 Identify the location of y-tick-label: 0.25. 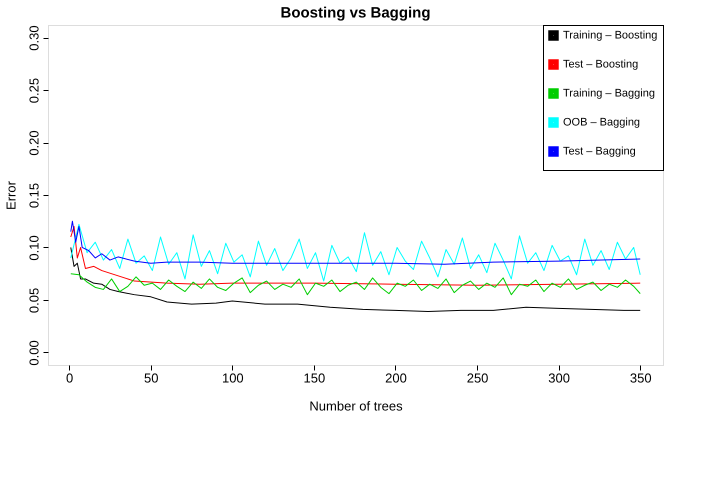
(34, 91).